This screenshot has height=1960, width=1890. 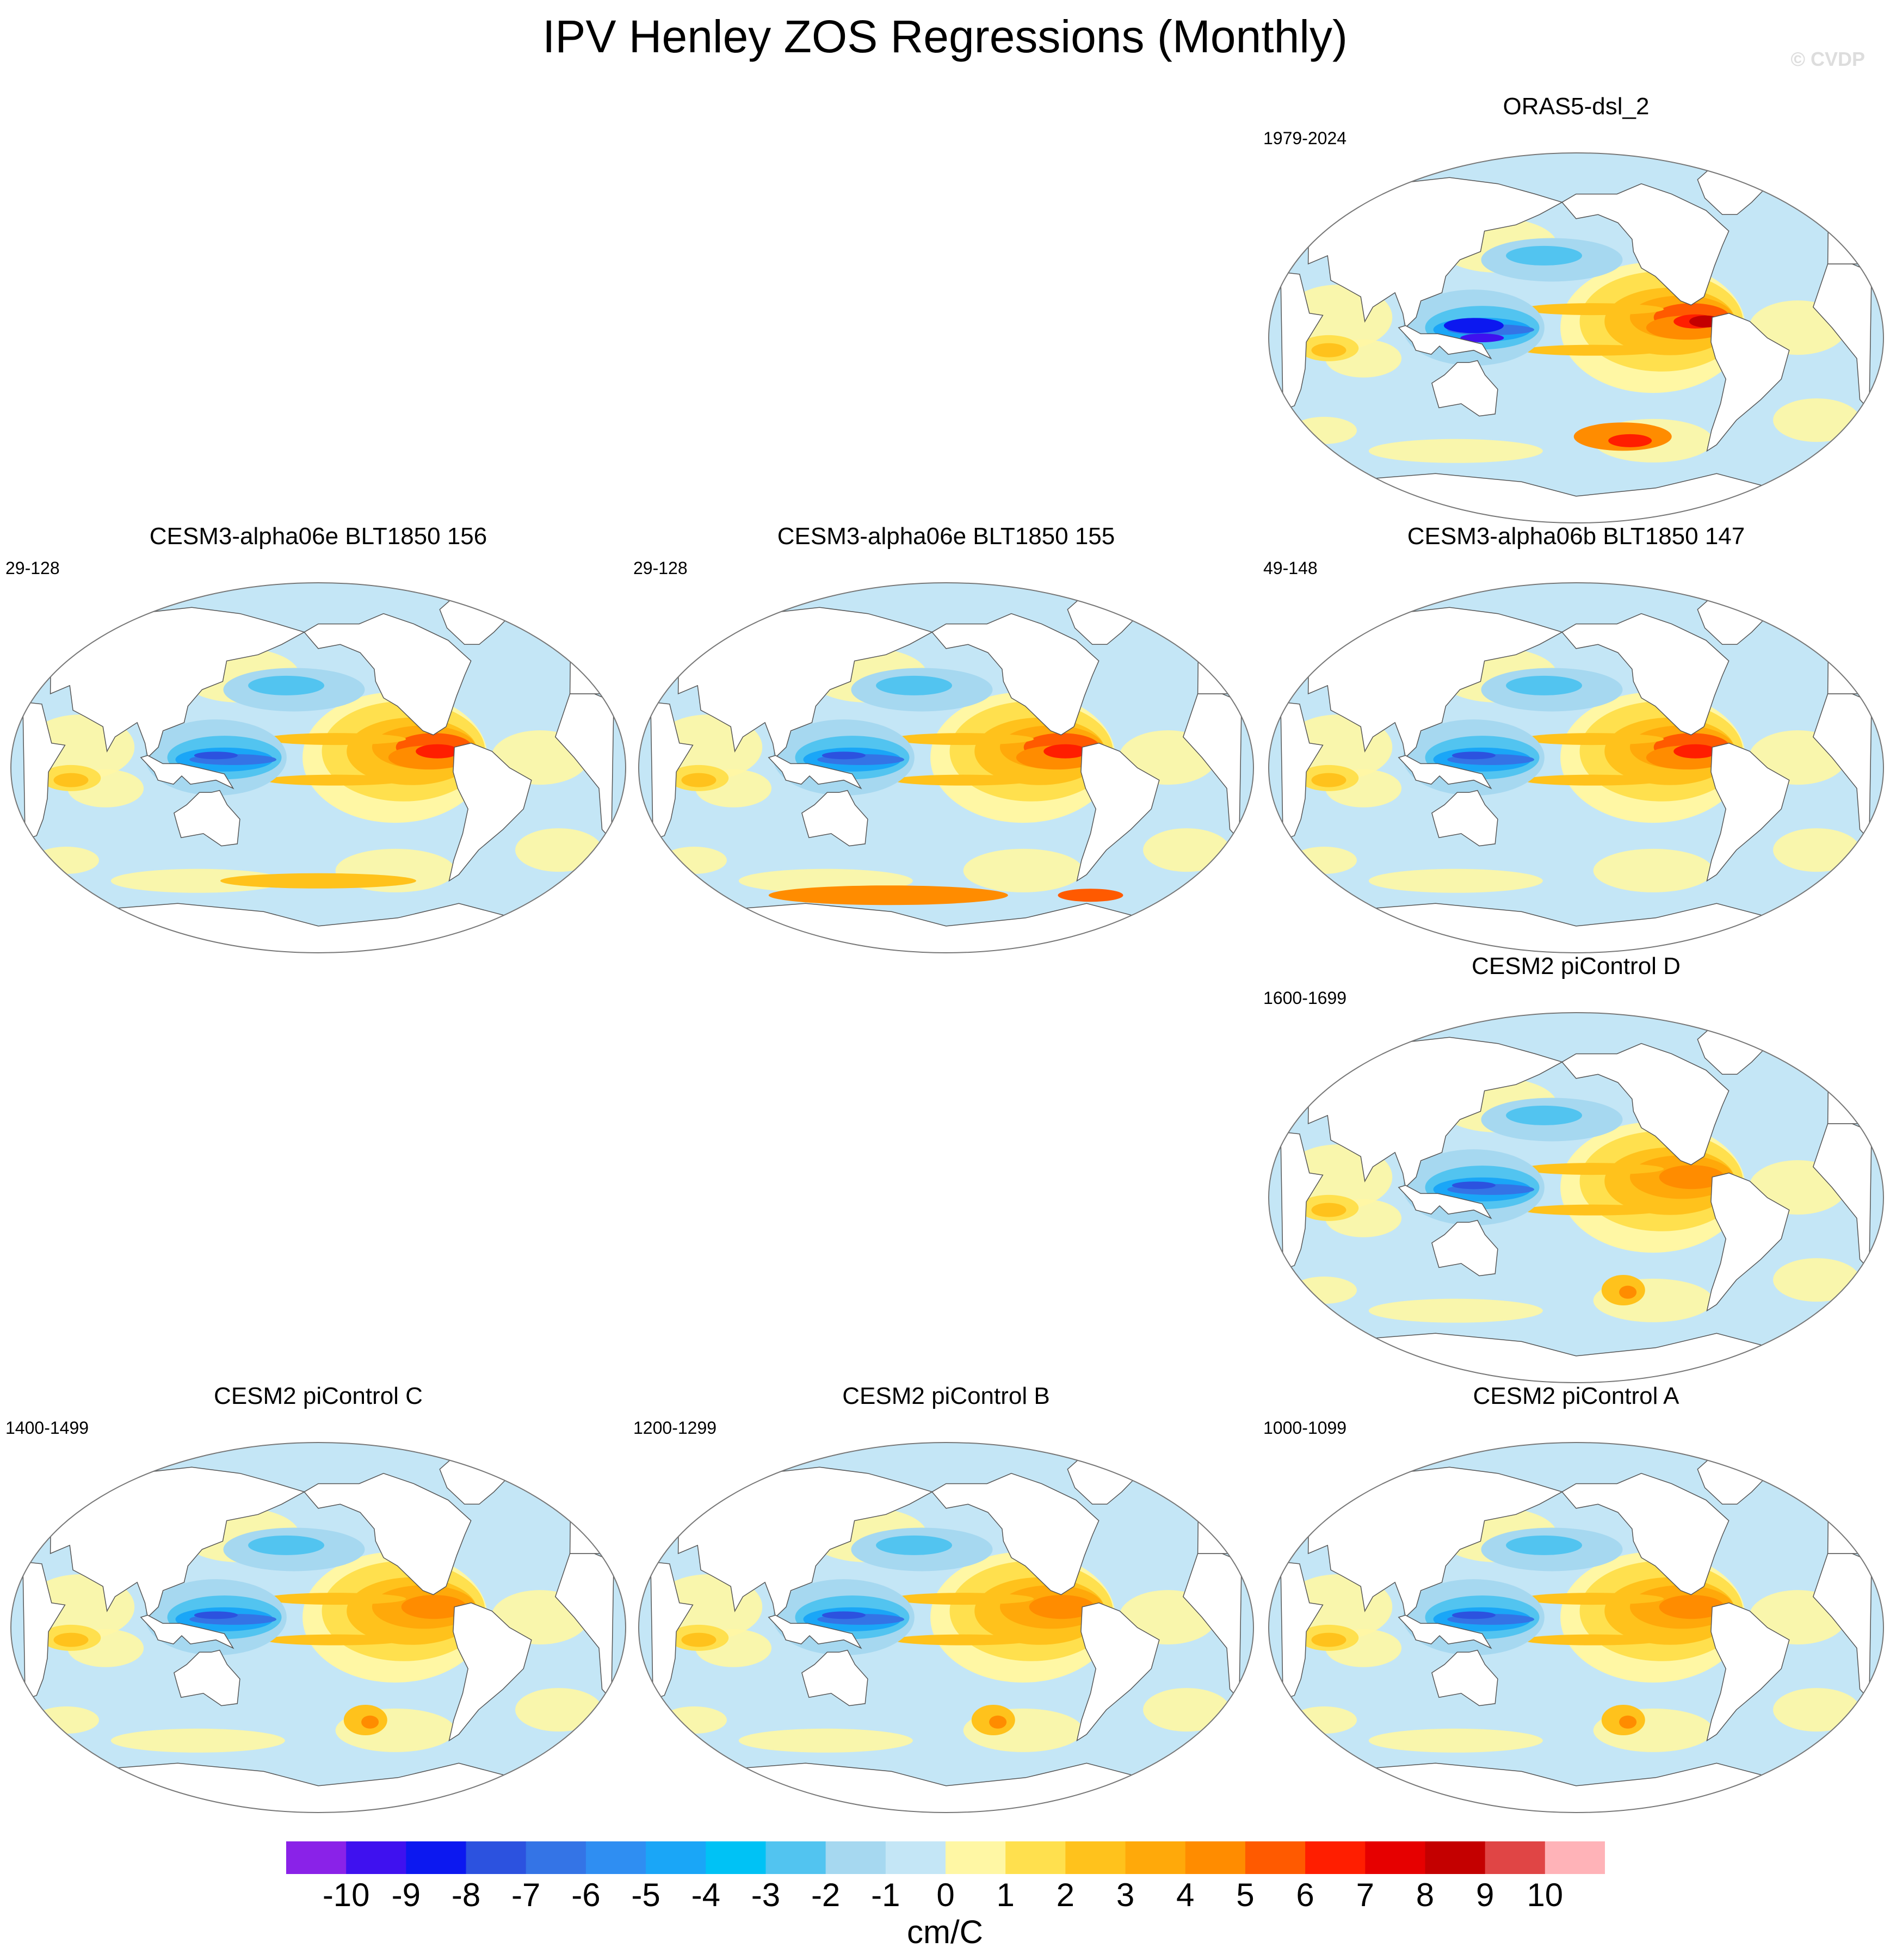 What do you see at coordinates (645, 1895) in the screenshot?
I see `colorbar-tick-label: -5` at bounding box center [645, 1895].